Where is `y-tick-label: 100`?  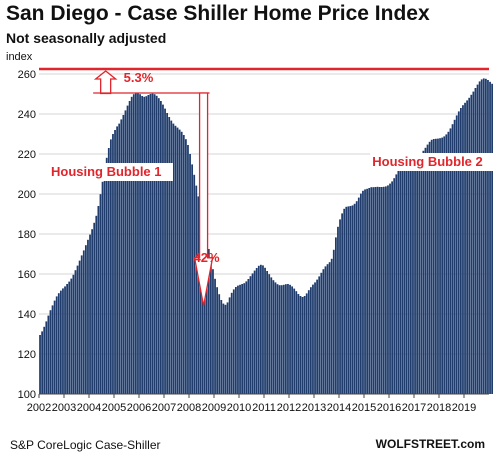 y-tick-label: 100 is located at coordinates (27, 395).